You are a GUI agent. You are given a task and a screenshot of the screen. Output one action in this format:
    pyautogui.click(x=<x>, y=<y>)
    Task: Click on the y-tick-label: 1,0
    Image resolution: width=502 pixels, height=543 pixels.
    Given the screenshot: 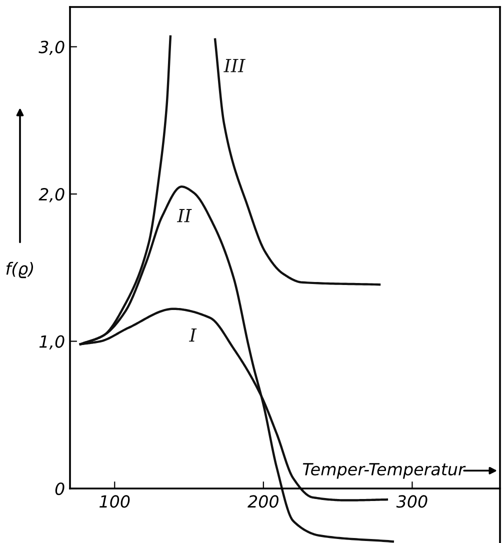 What is the action you would take?
    pyautogui.click(x=51, y=342)
    